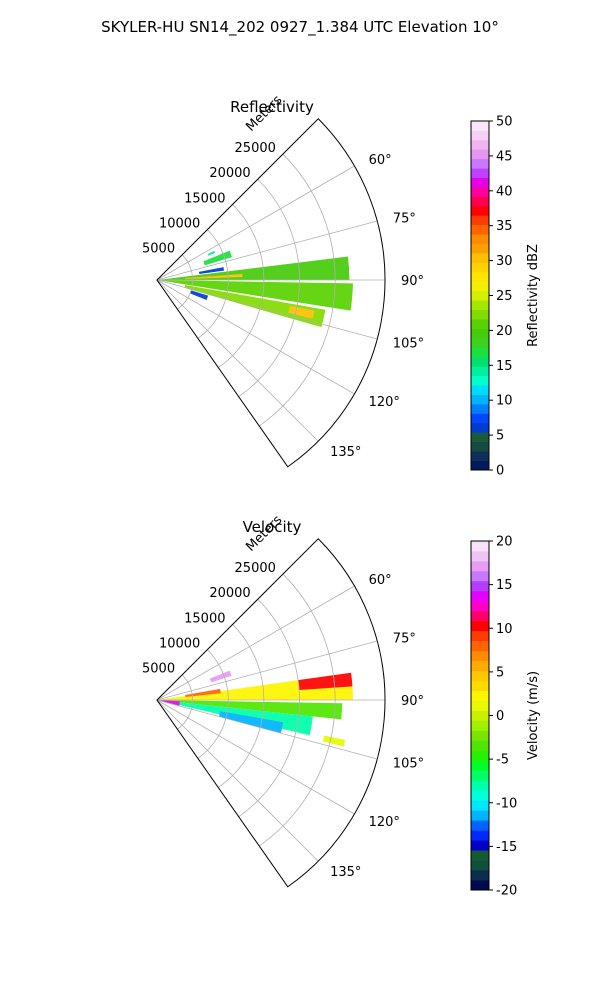 The height and width of the screenshot is (1000, 600). I want to click on colorbar-tick-label: 30, so click(504, 261).